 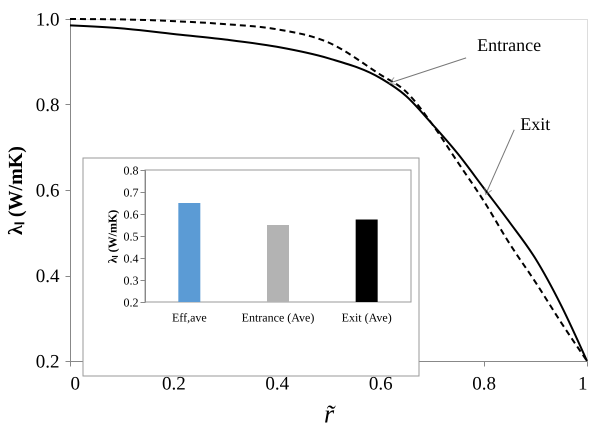 I want to click on x-tick-label: Exit (Ave), so click(x=367, y=317).